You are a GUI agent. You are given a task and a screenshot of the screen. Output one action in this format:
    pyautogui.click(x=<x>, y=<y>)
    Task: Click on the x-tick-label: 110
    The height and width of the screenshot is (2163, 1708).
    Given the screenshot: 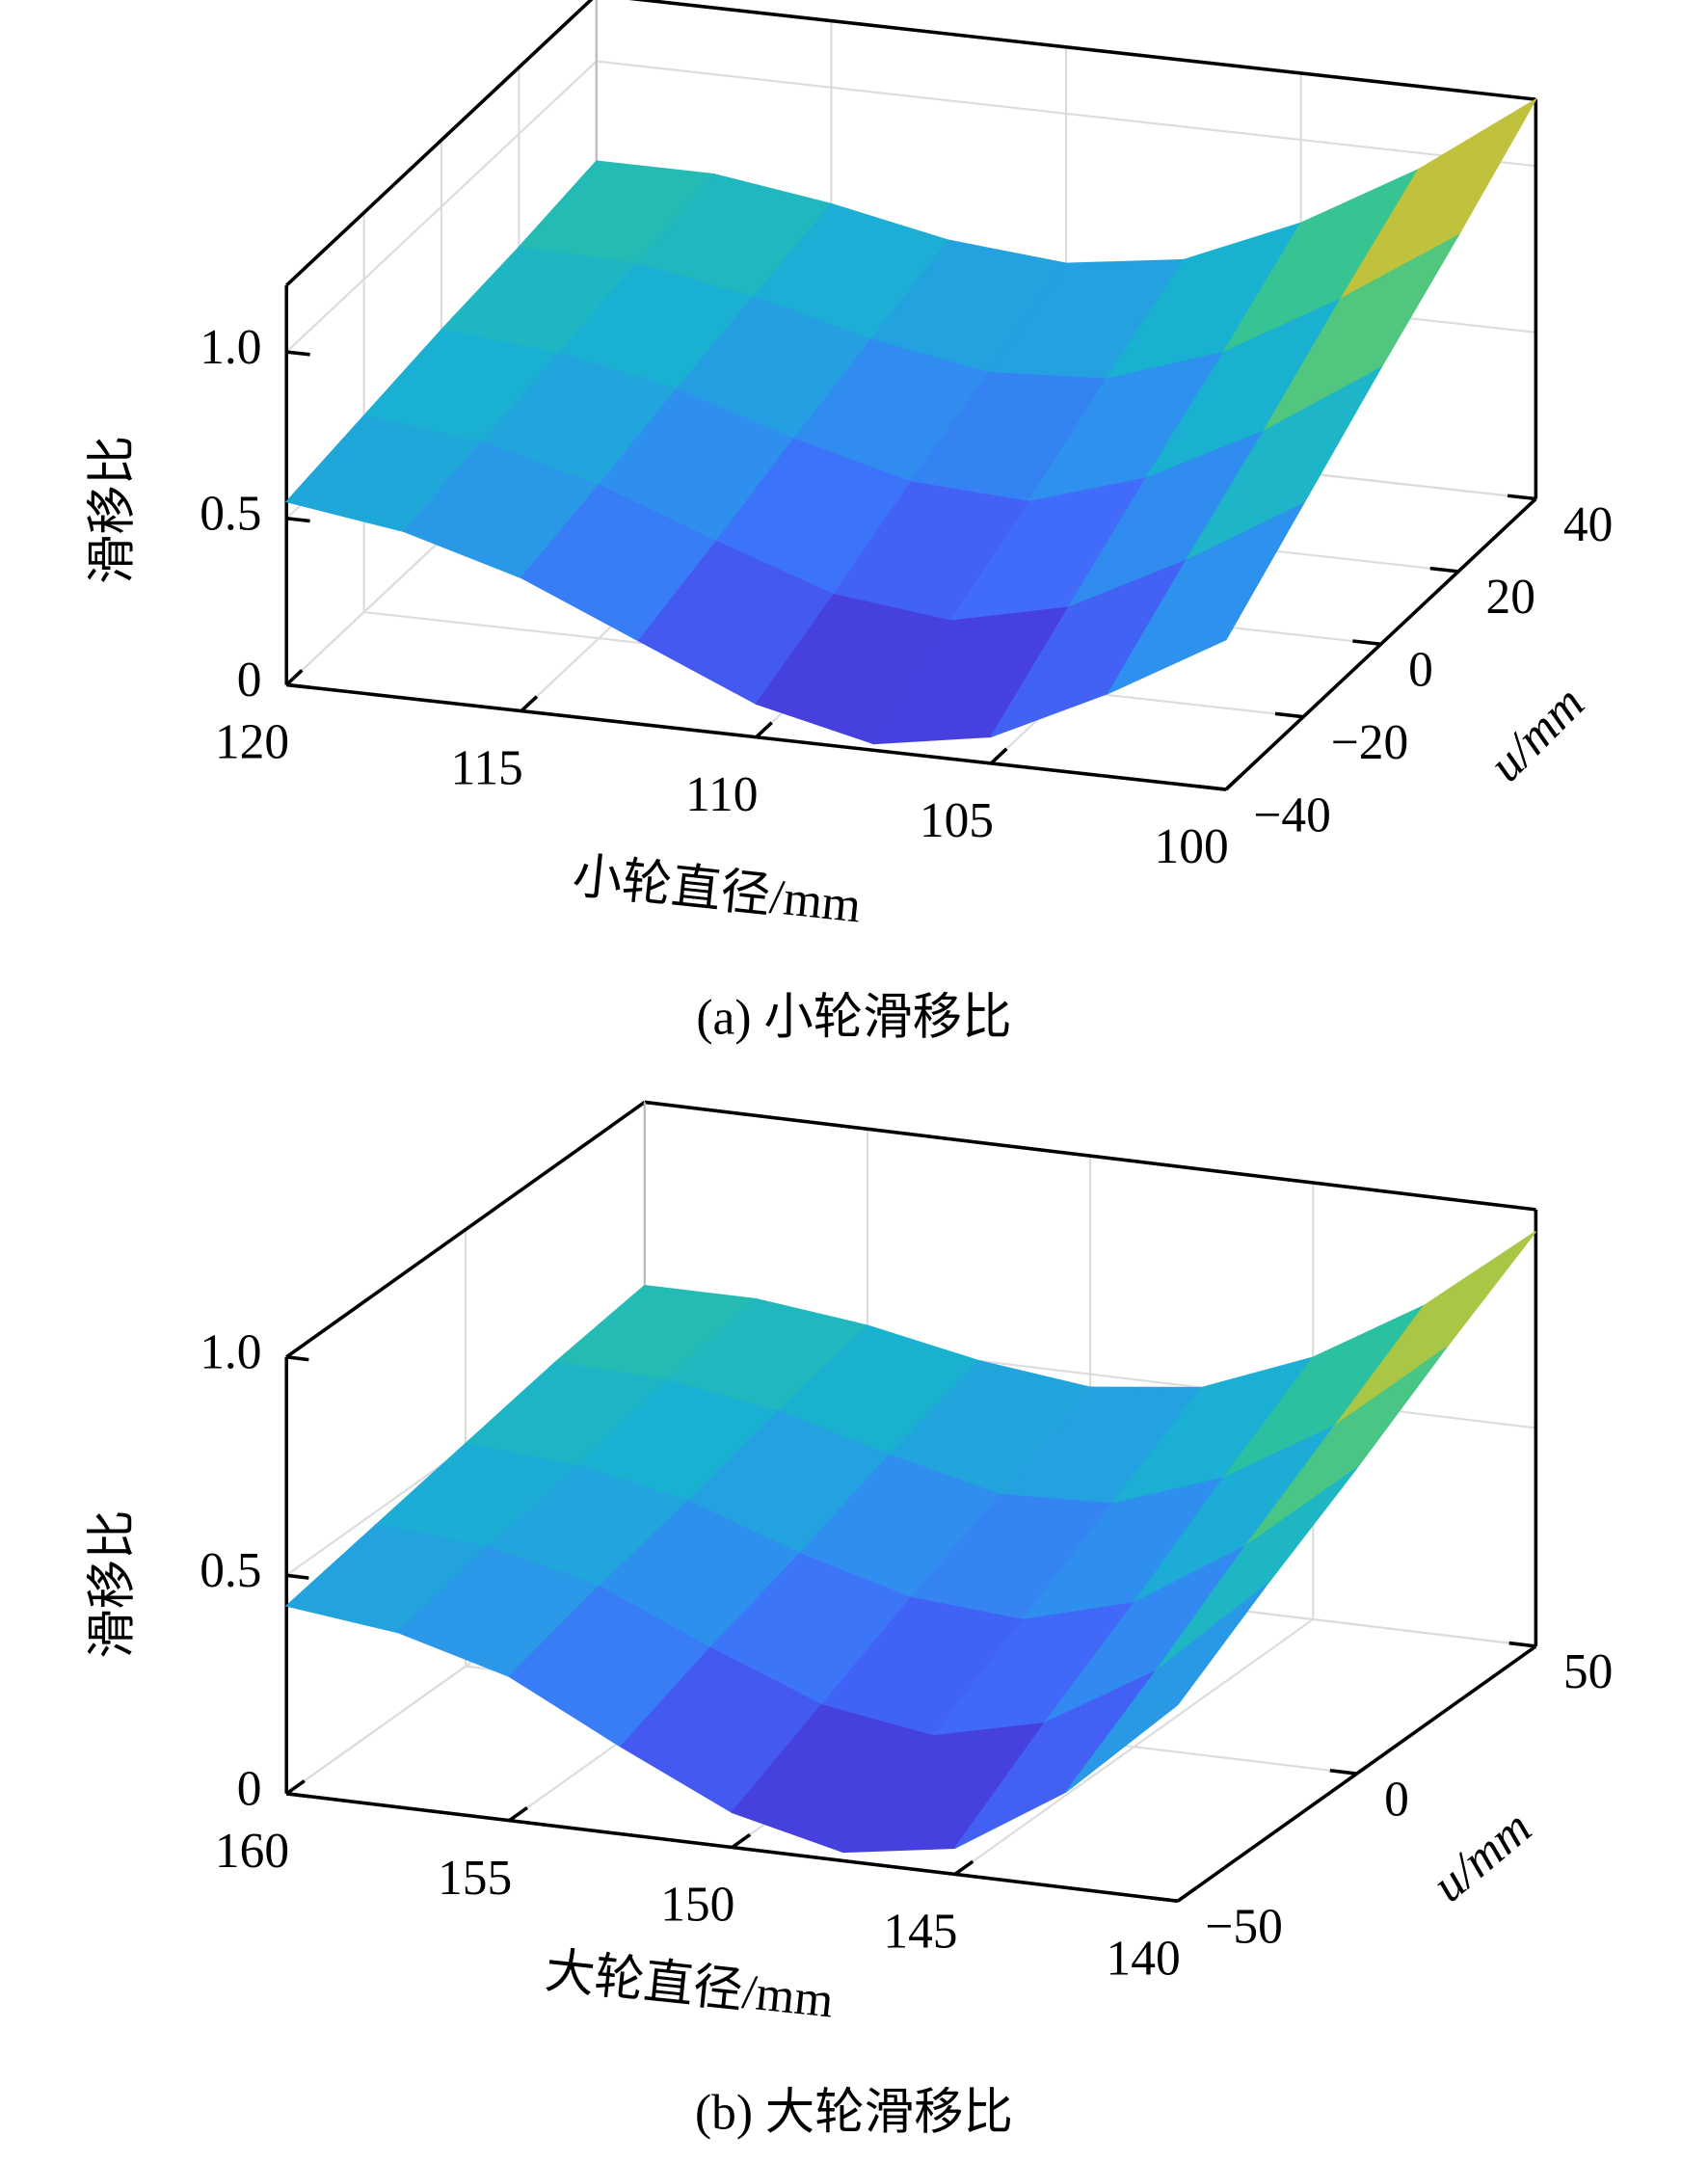 What is the action you would take?
    pyautogui.click(x=721, y=794)
    